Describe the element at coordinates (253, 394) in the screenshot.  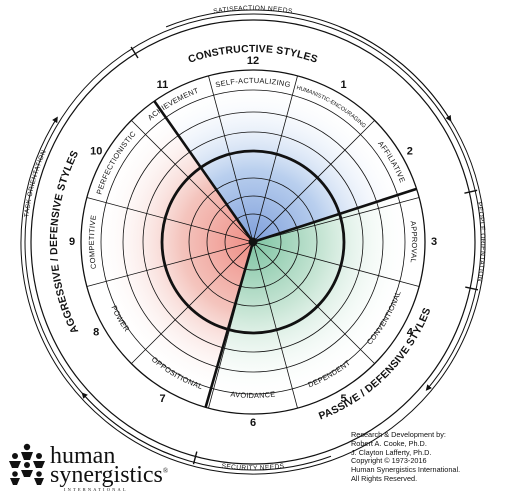
I see `segment-label-avoidance: AVOIDANCE` at that location.